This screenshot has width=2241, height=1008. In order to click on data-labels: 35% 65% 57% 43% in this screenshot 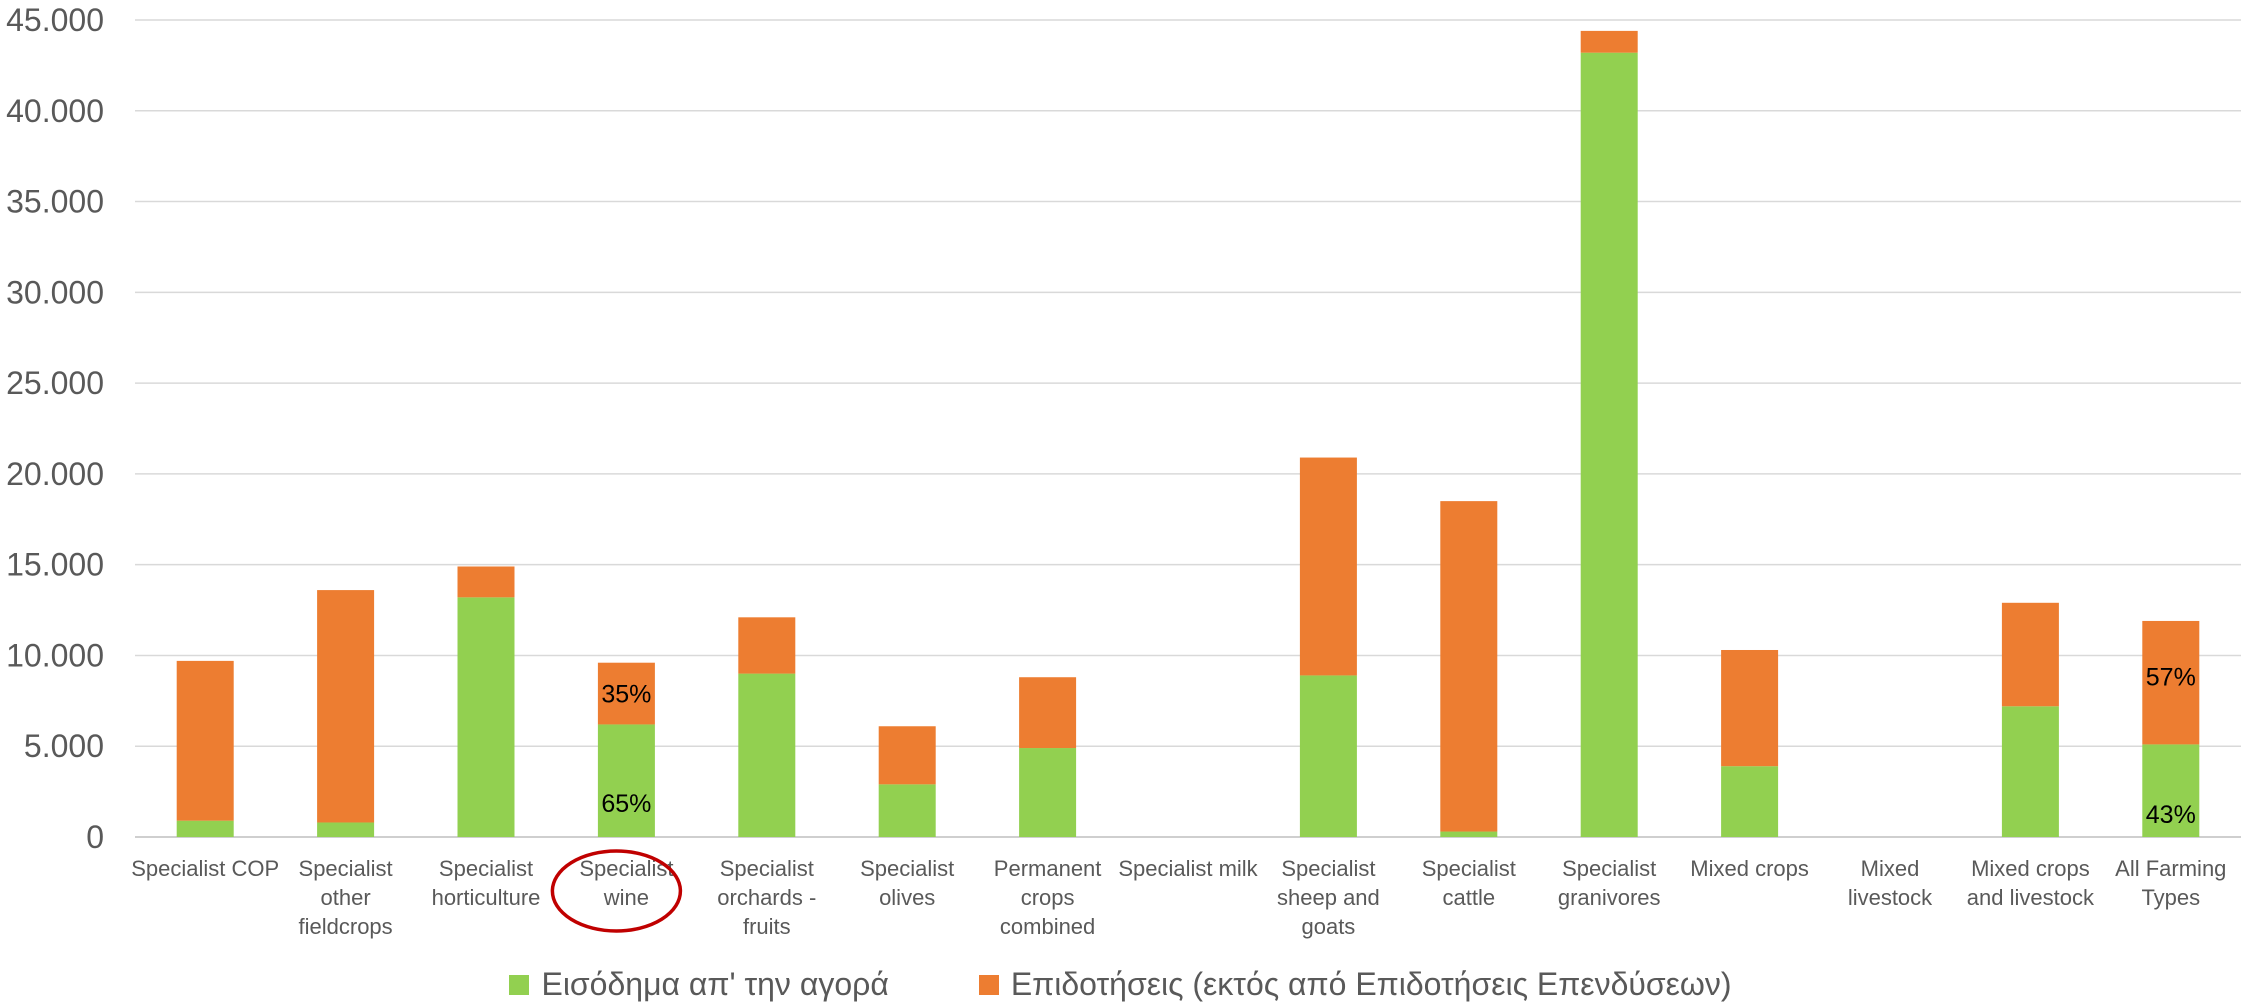, I will do `click(1398, 746)`.